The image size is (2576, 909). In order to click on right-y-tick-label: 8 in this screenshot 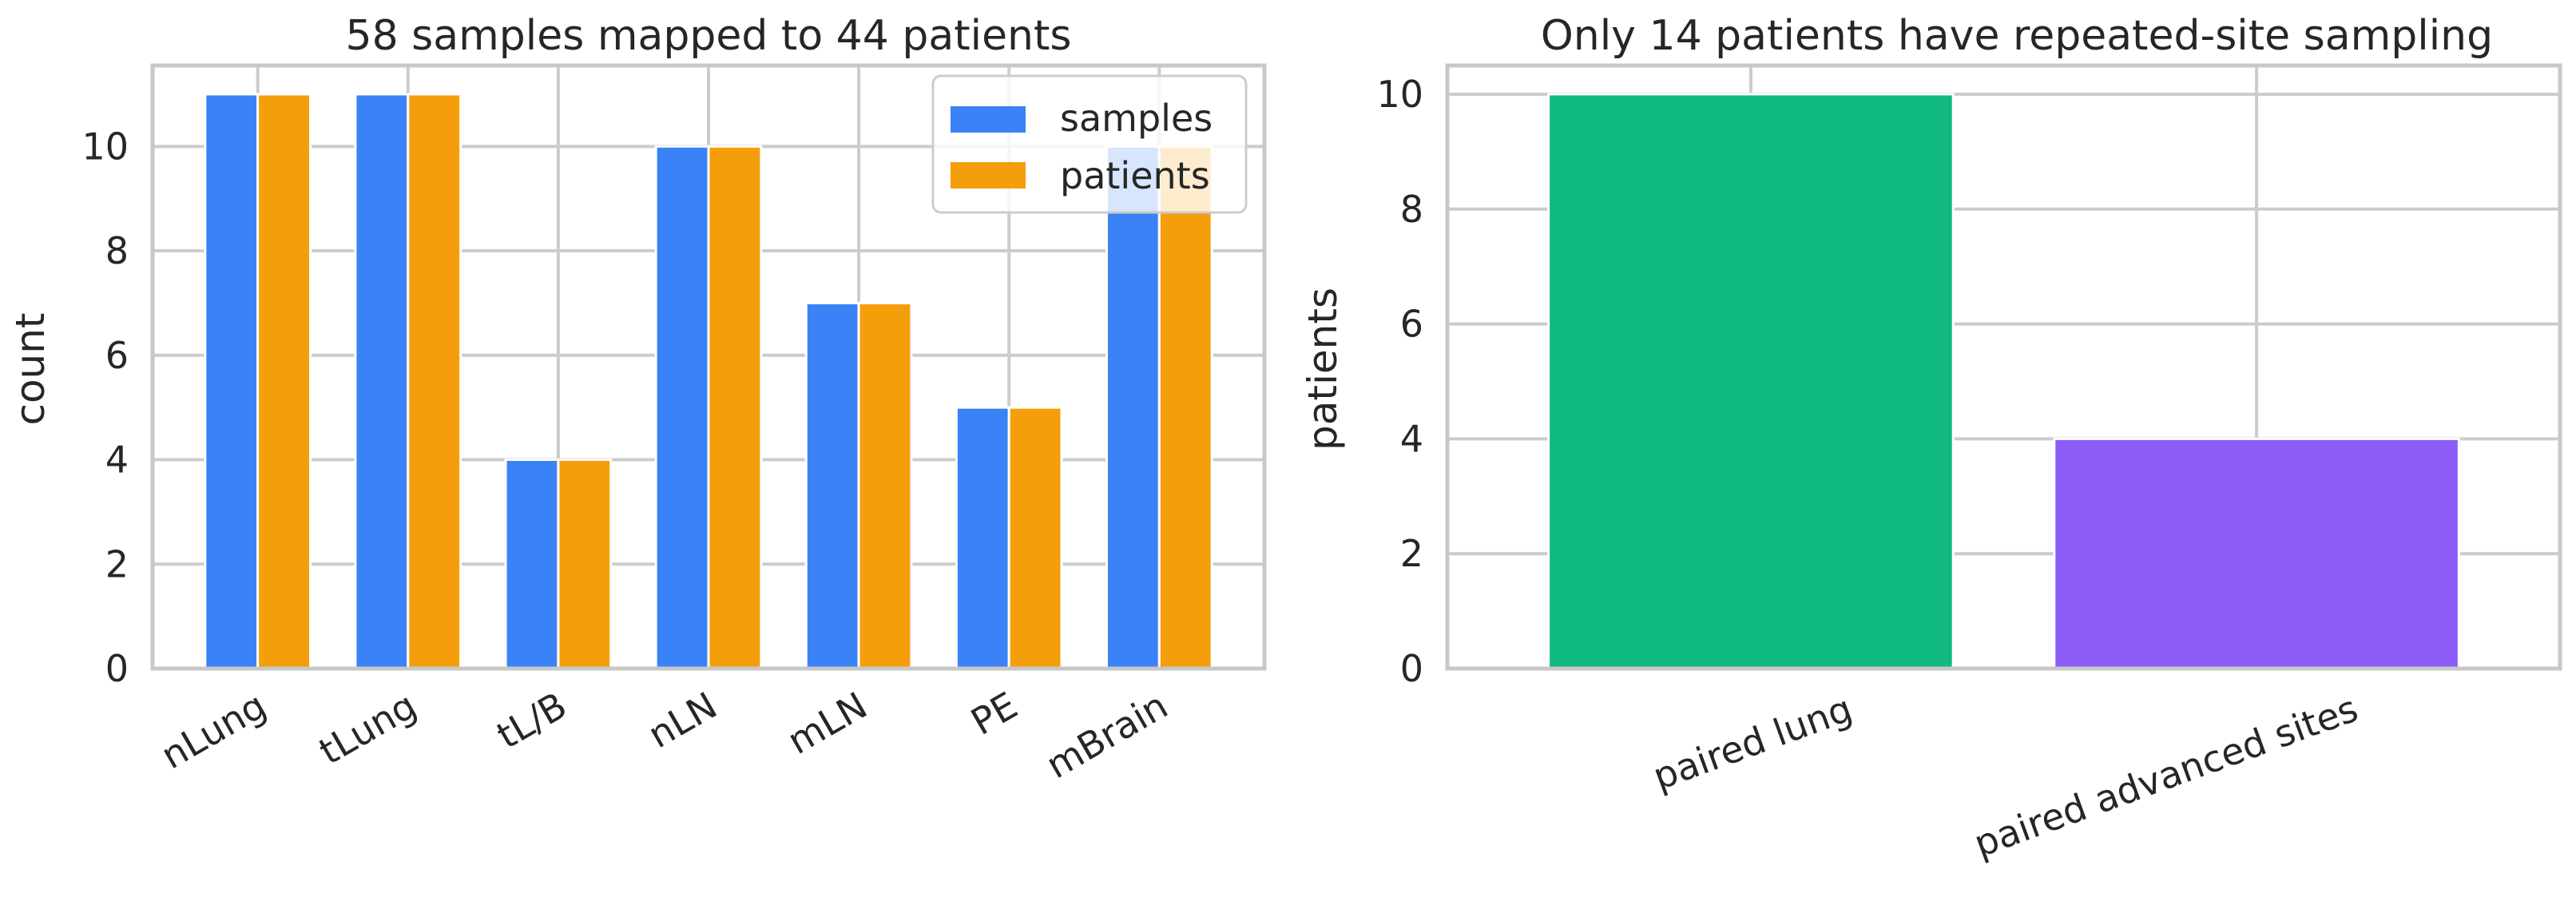, I will do `click(1411, 209)`.